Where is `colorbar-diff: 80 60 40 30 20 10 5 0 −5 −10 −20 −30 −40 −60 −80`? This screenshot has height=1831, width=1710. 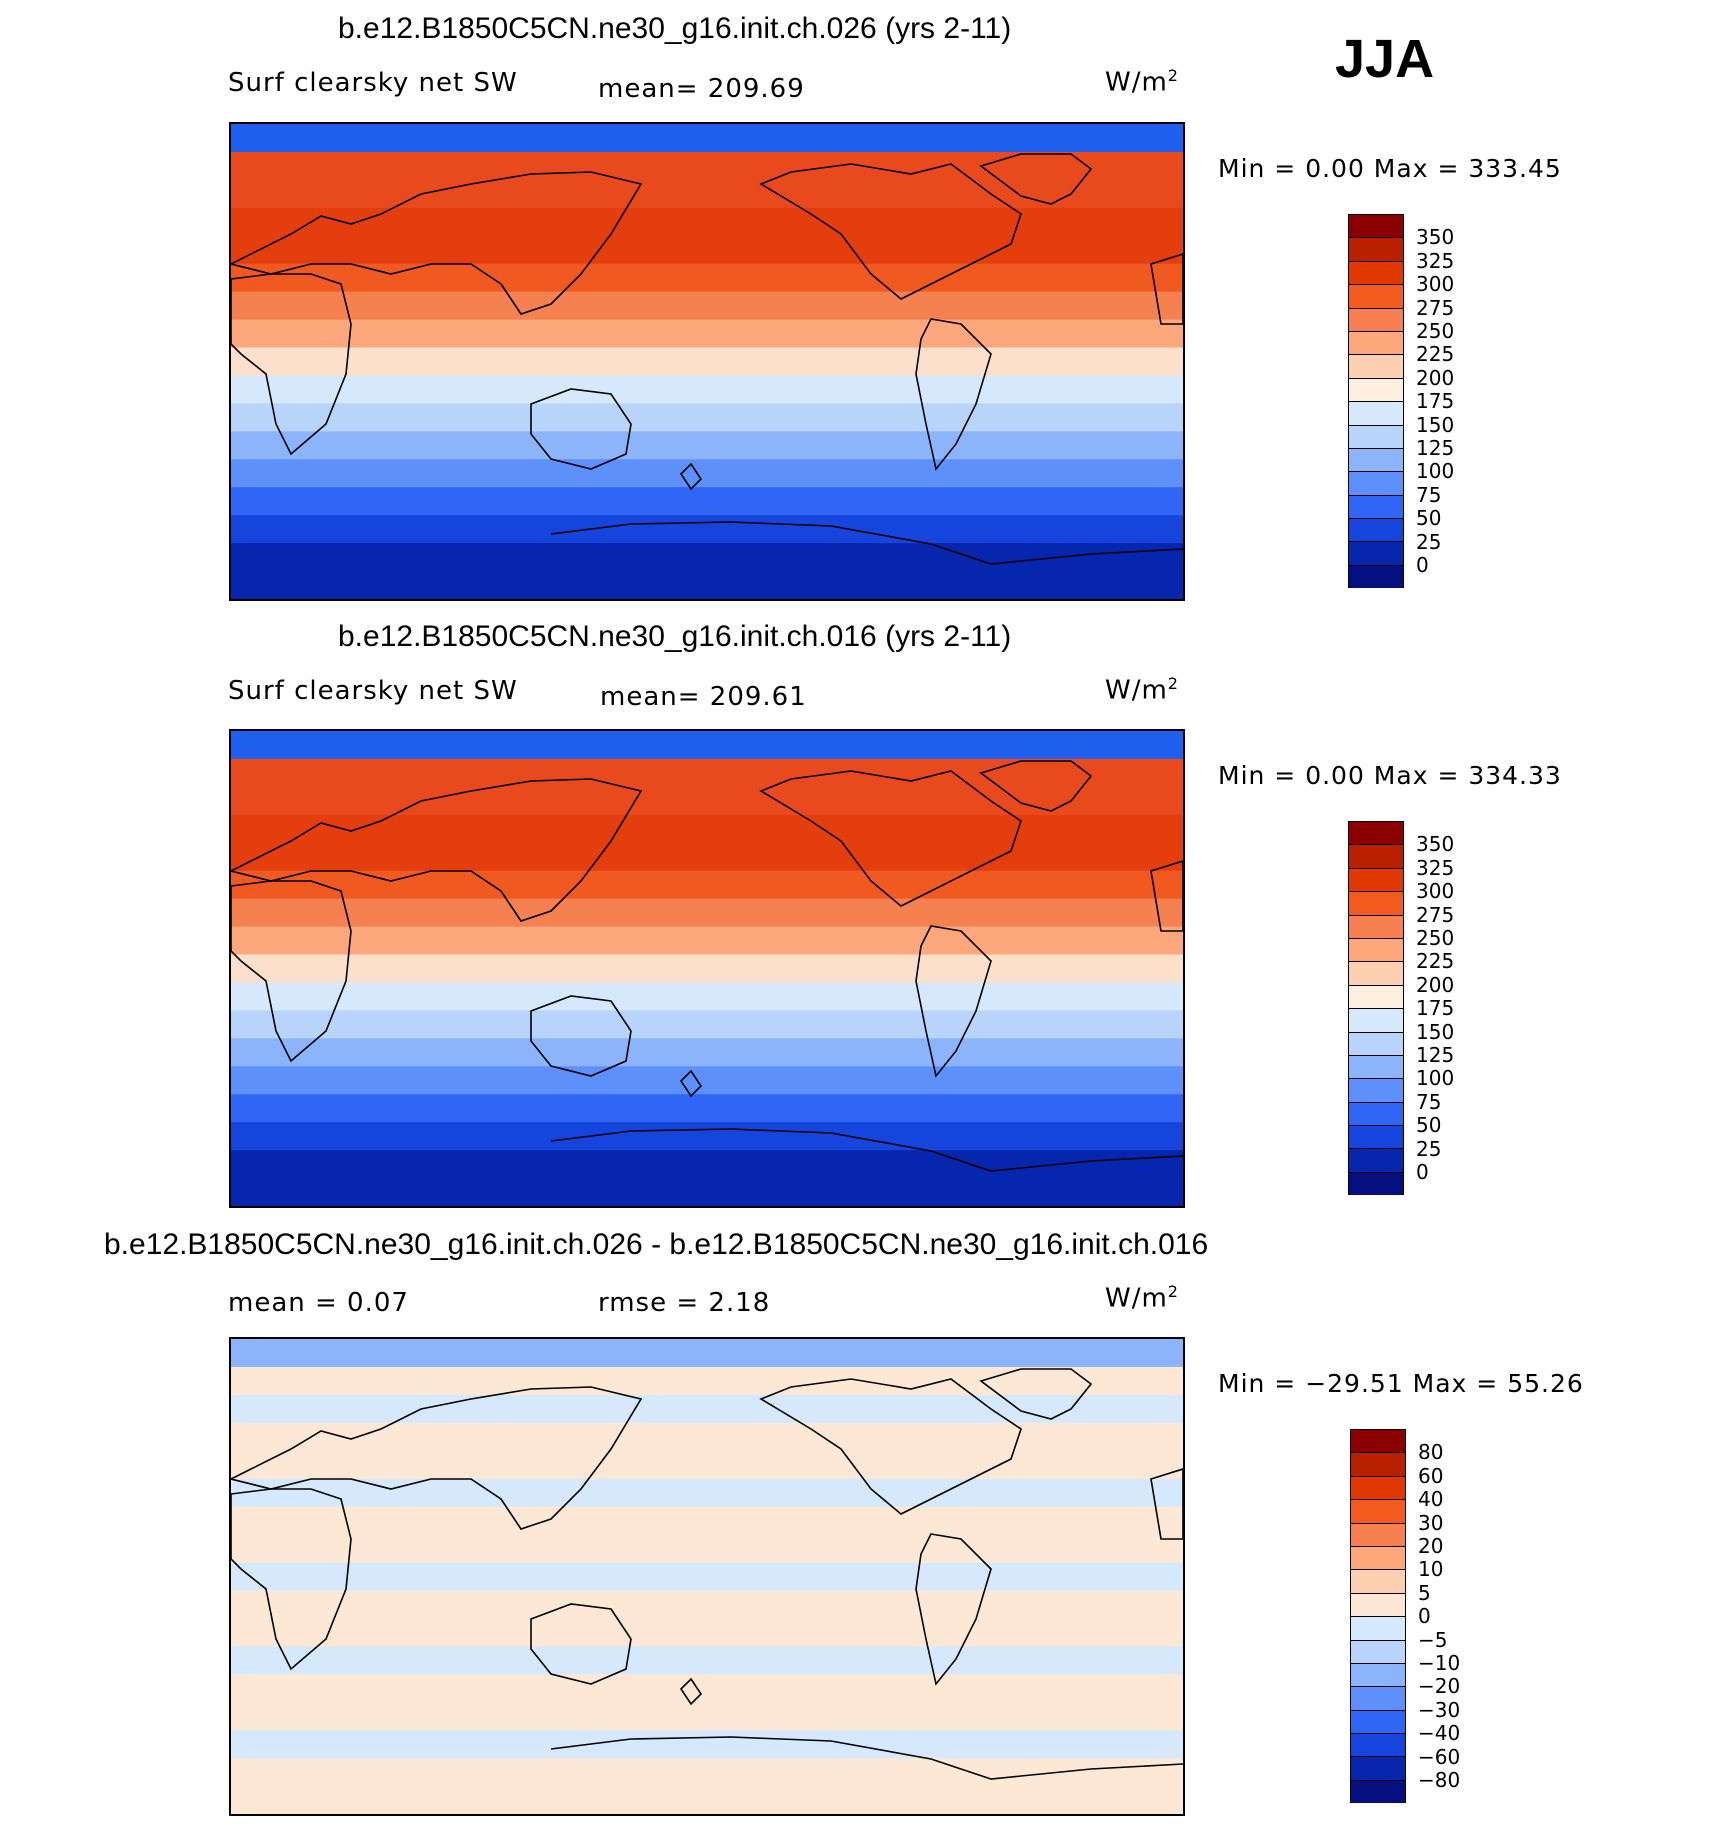 colorbar-diff: 80 60 40 30 20 10 5 0 −5 −10 −20 −30 −40 −60 −80 is located at coordinates (1405, 1616).